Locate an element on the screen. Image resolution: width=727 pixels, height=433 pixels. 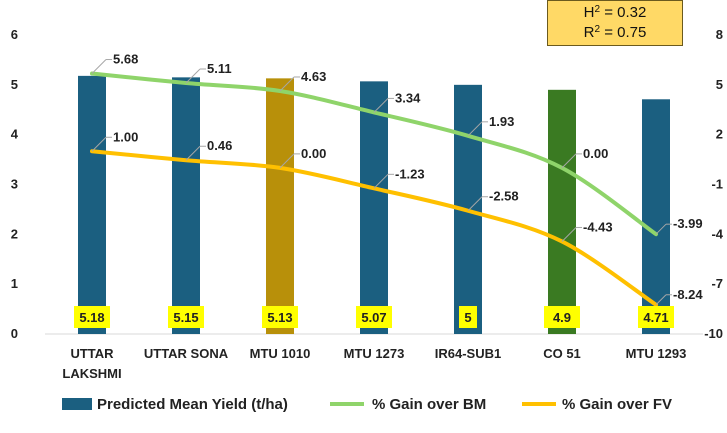
y-right-tick-label: -1 is located at coordinates (717, 184).